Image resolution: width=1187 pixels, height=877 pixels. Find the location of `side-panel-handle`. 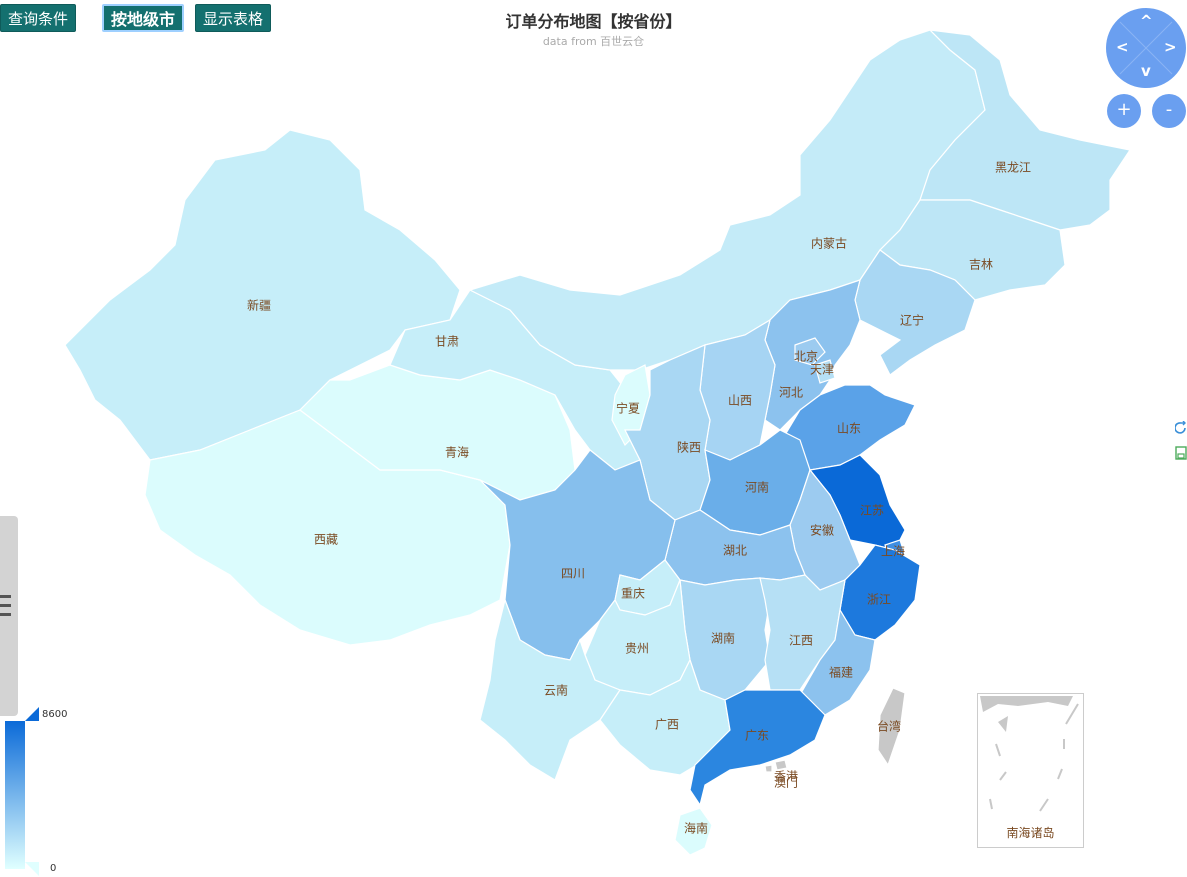

side-panel-handle is located at coordinates (9, 616).